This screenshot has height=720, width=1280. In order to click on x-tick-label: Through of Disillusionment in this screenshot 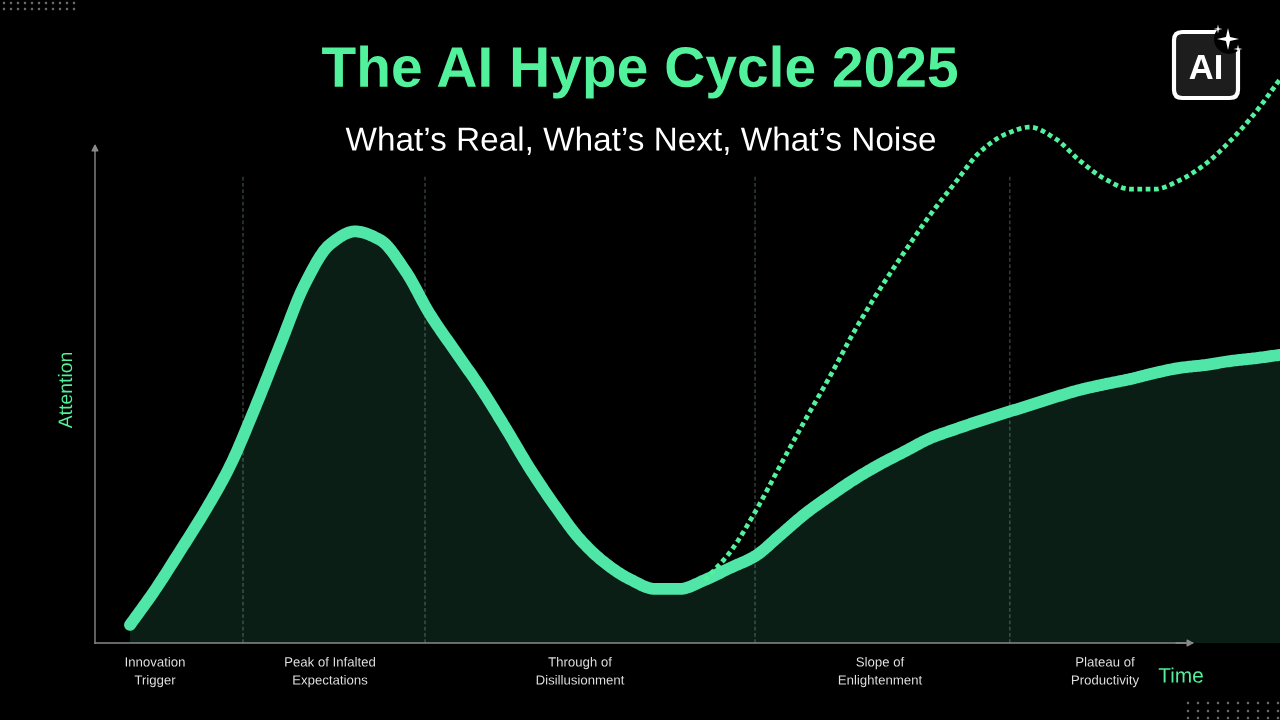, I will do `click(580, 670)`.